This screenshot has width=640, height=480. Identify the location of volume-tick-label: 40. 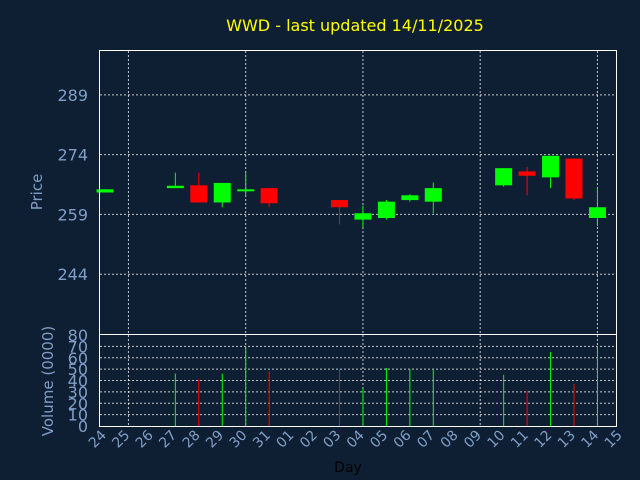
(78, 381).